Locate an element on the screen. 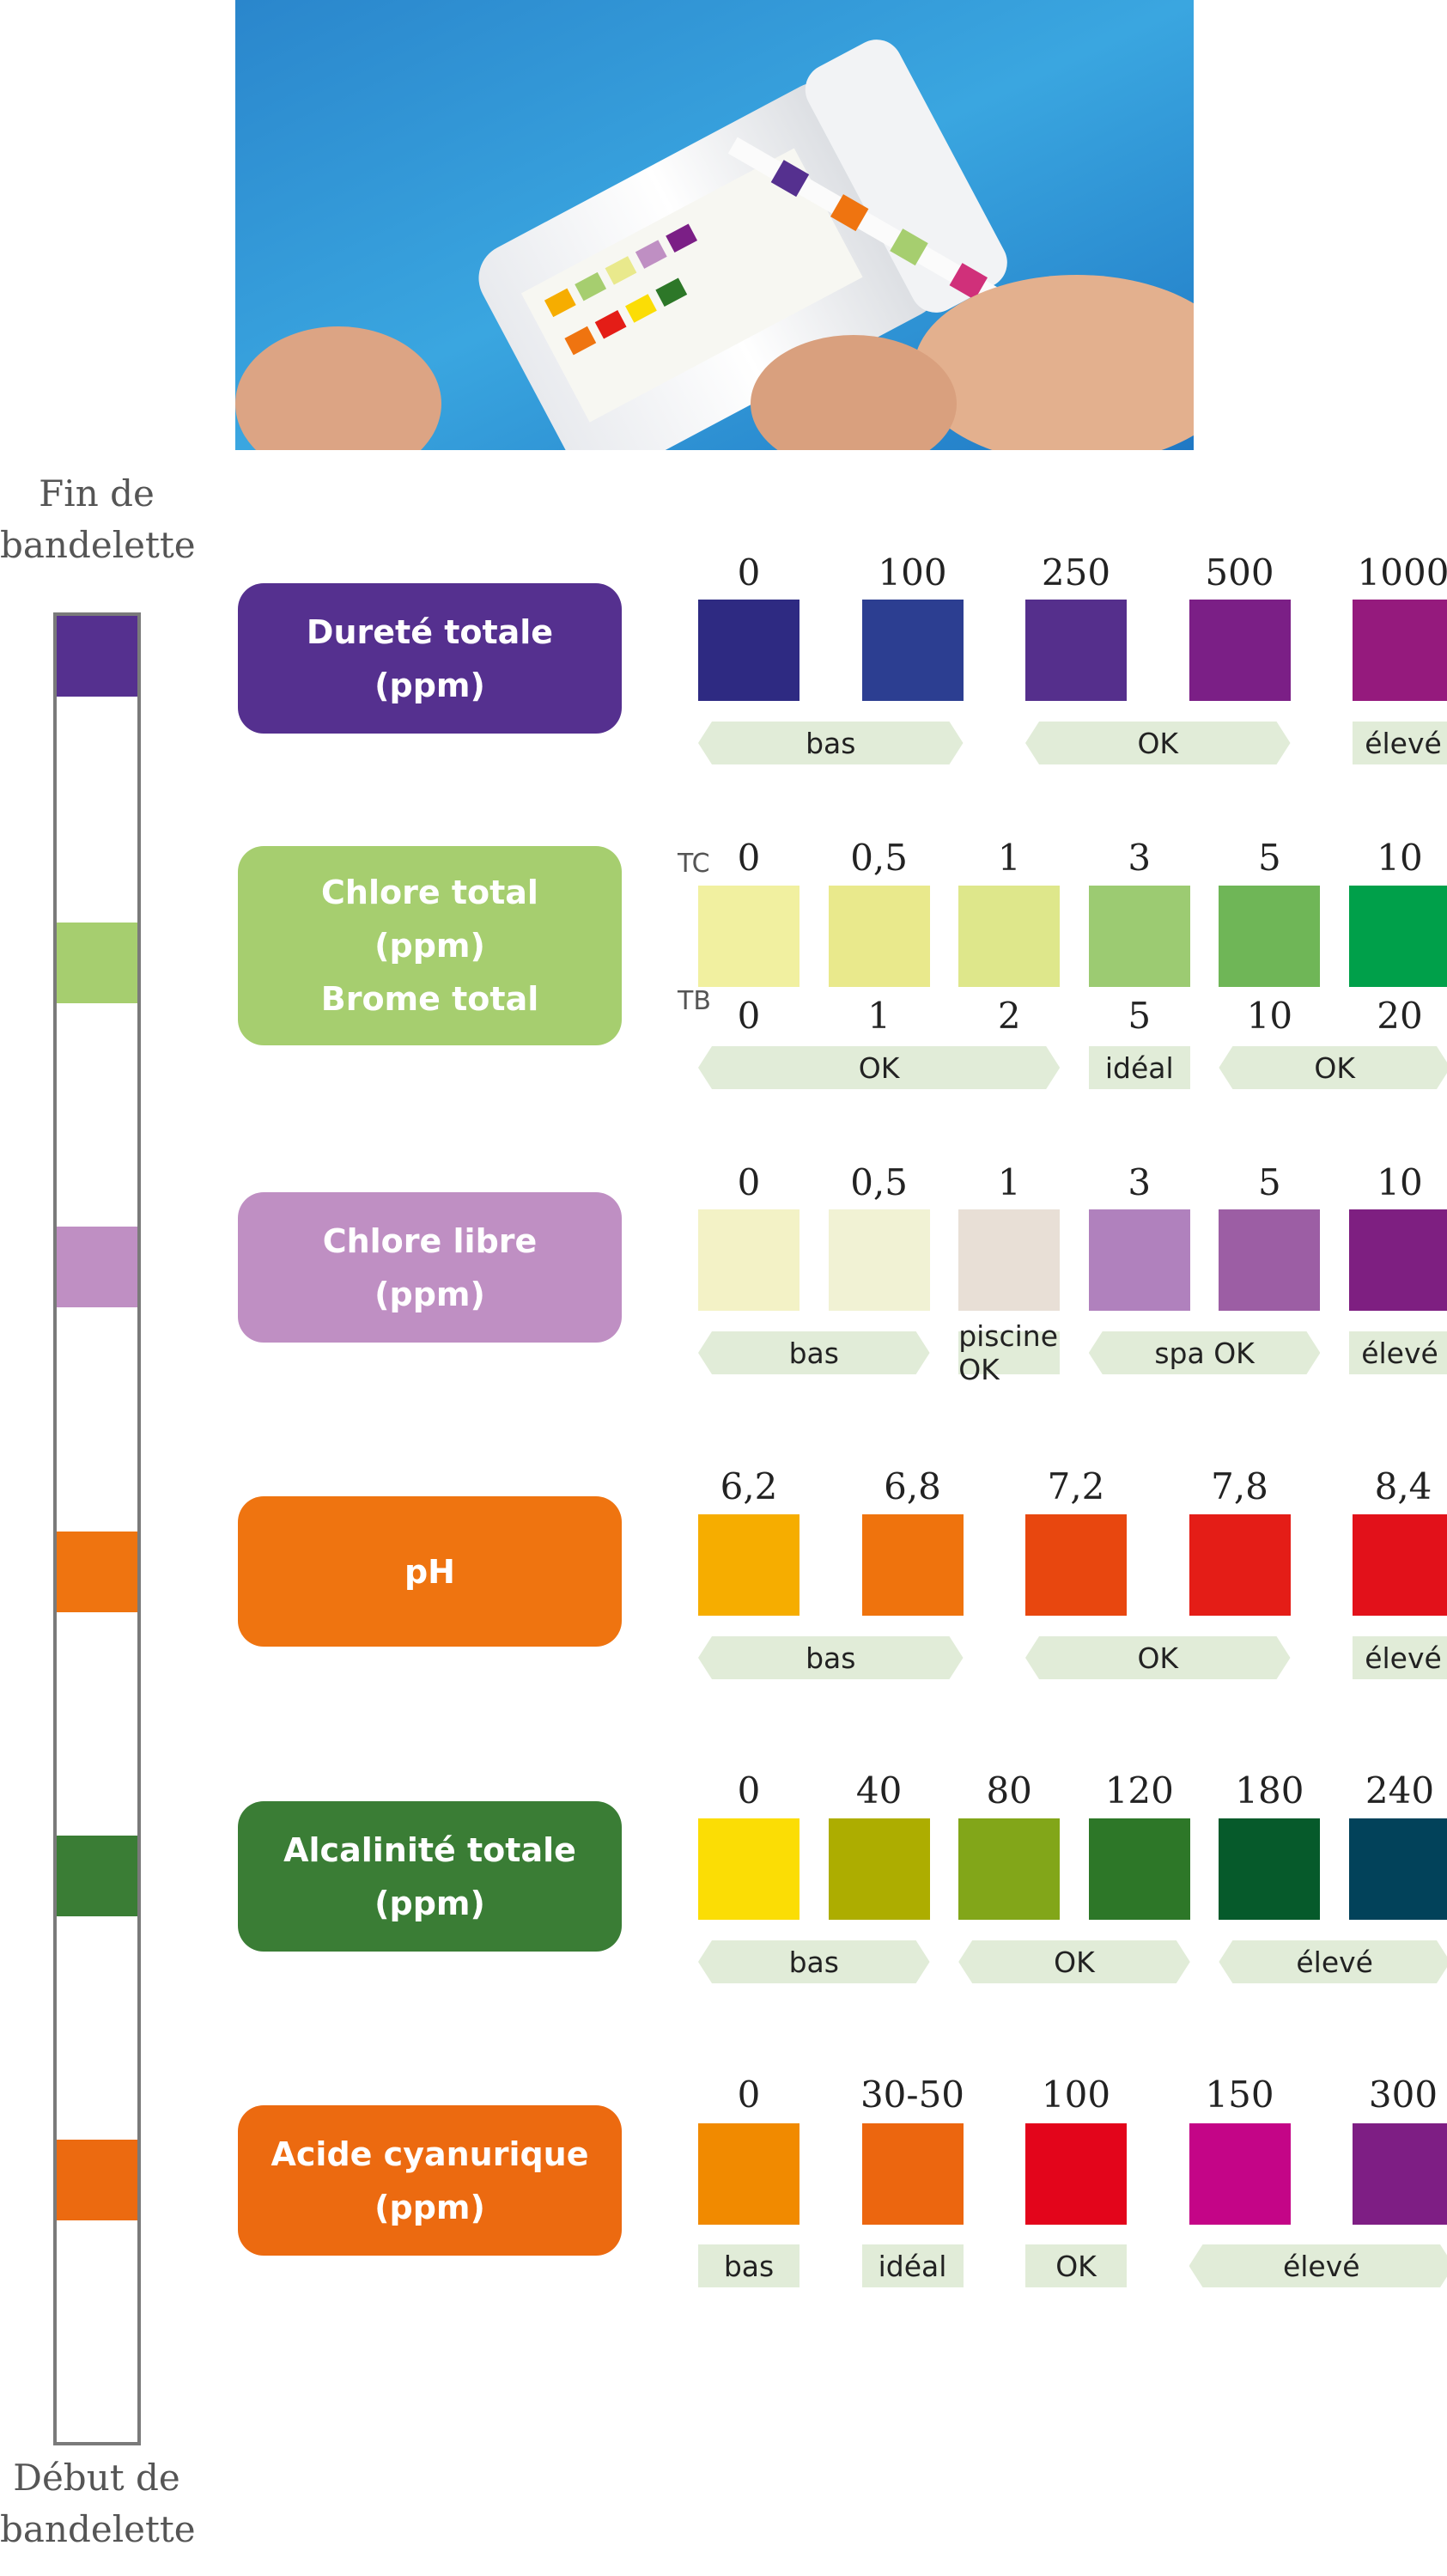  scale-value: 30-50 is located at coordinates (912, 2095).